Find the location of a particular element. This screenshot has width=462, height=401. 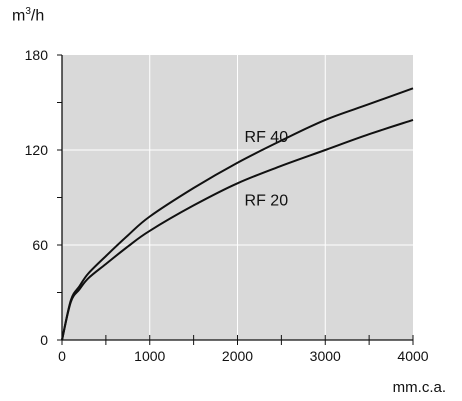

series-annotation: RF 20 is located at coordinates (267, 200).